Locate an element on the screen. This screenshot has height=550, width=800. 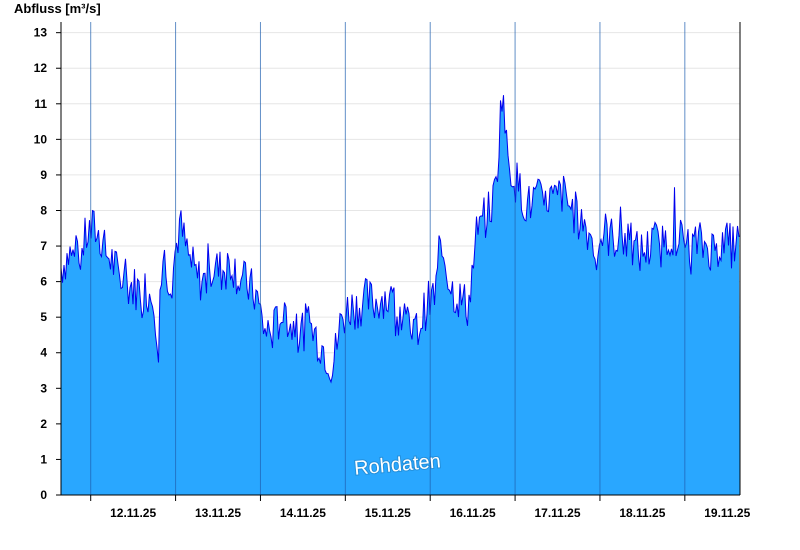
y-tick-label: 4 is located at coordinates (43, 353).